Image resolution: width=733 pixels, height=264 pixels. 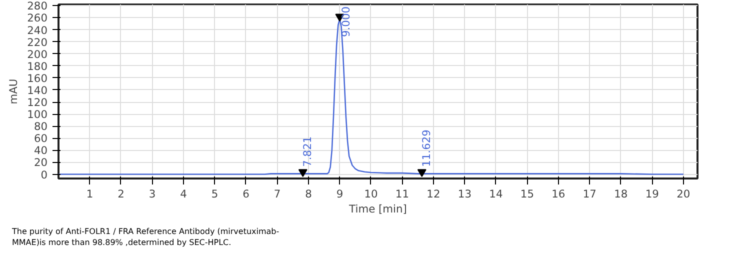 I want to click on y-tick-label: 260, so click(x=37, y=18).